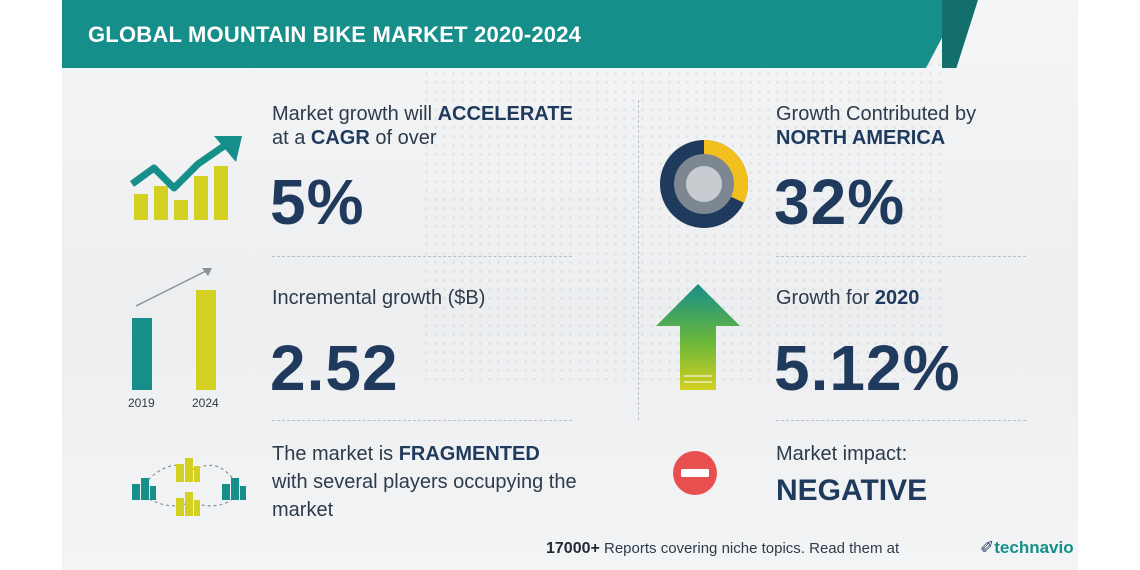 The width and height of the screenshot is (1140, 570). Describe the element at coordinates (505, 114) in the screenshot. I see `cagr-text-line1-bold: ACCELERATE` at that location.